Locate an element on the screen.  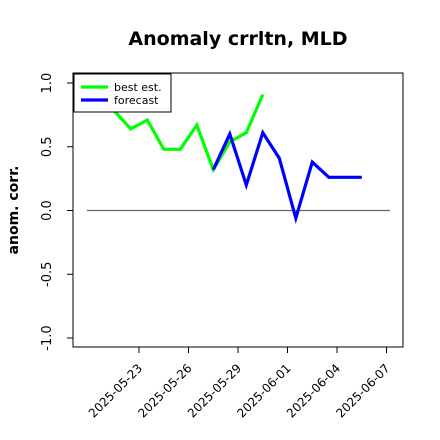
y-tick-label: 0.0 is located at coordinates (47, 210).